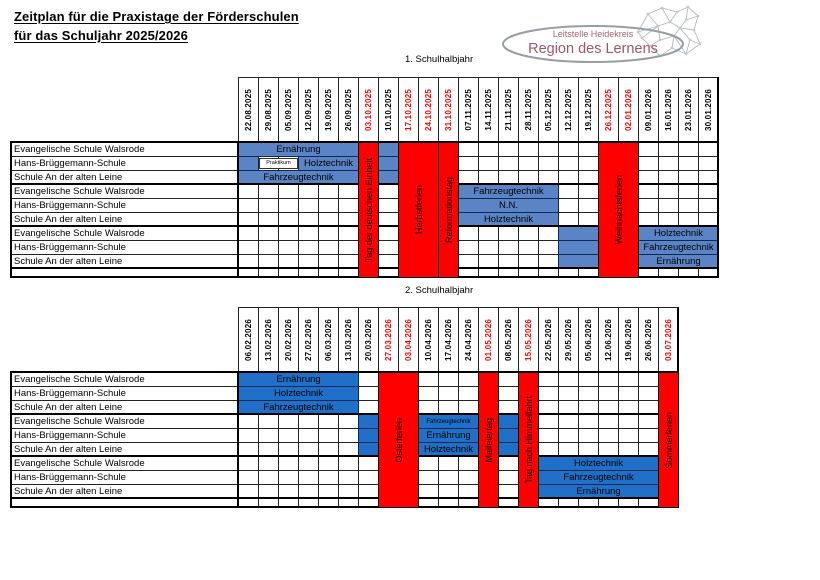 This screenshot has height=580, width=820. Describe the element at coordinates (101, 35) in the screenshot. I see `page-title-line2: für das Schuljahr 2025/2026` at that location.